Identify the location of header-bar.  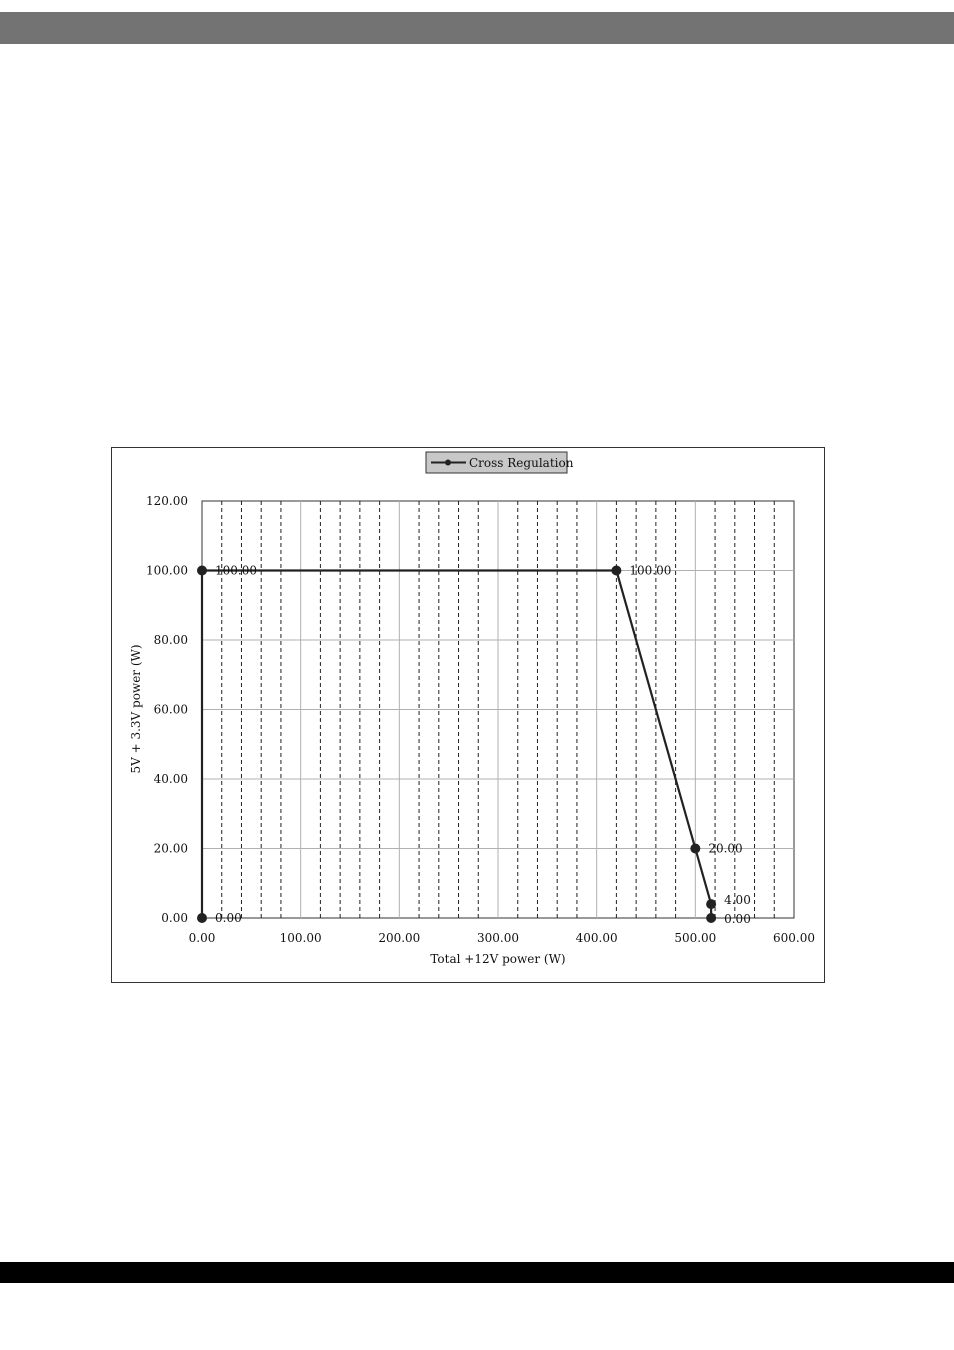
(477, 28).